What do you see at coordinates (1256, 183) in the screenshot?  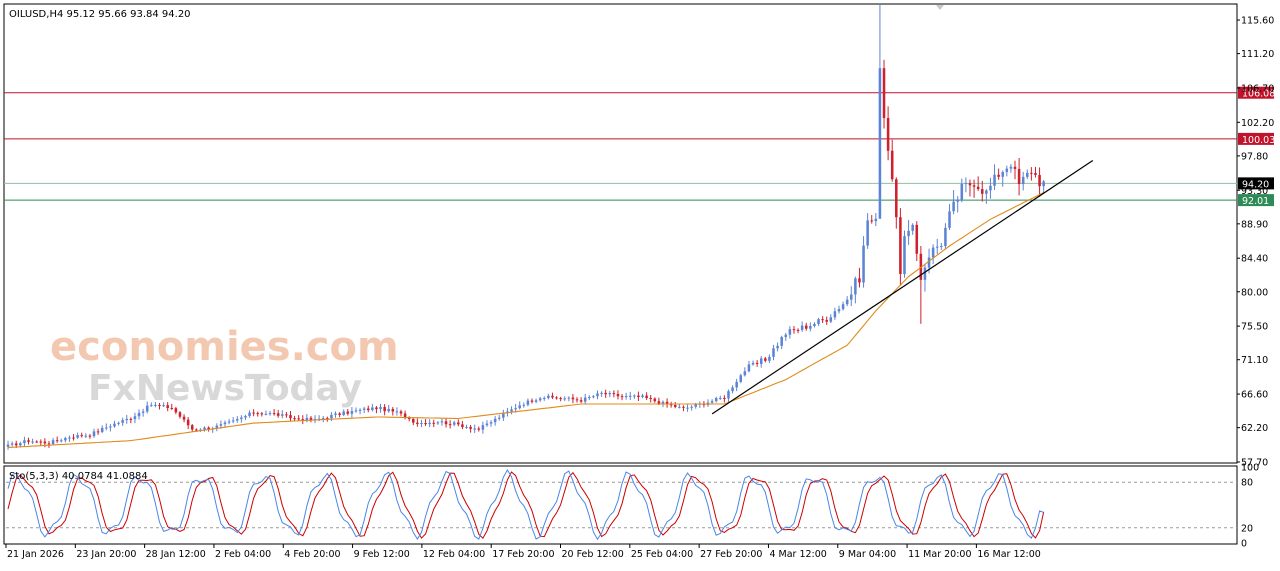 I see `level-tag-94.20` at bounding box center [1256, 183].